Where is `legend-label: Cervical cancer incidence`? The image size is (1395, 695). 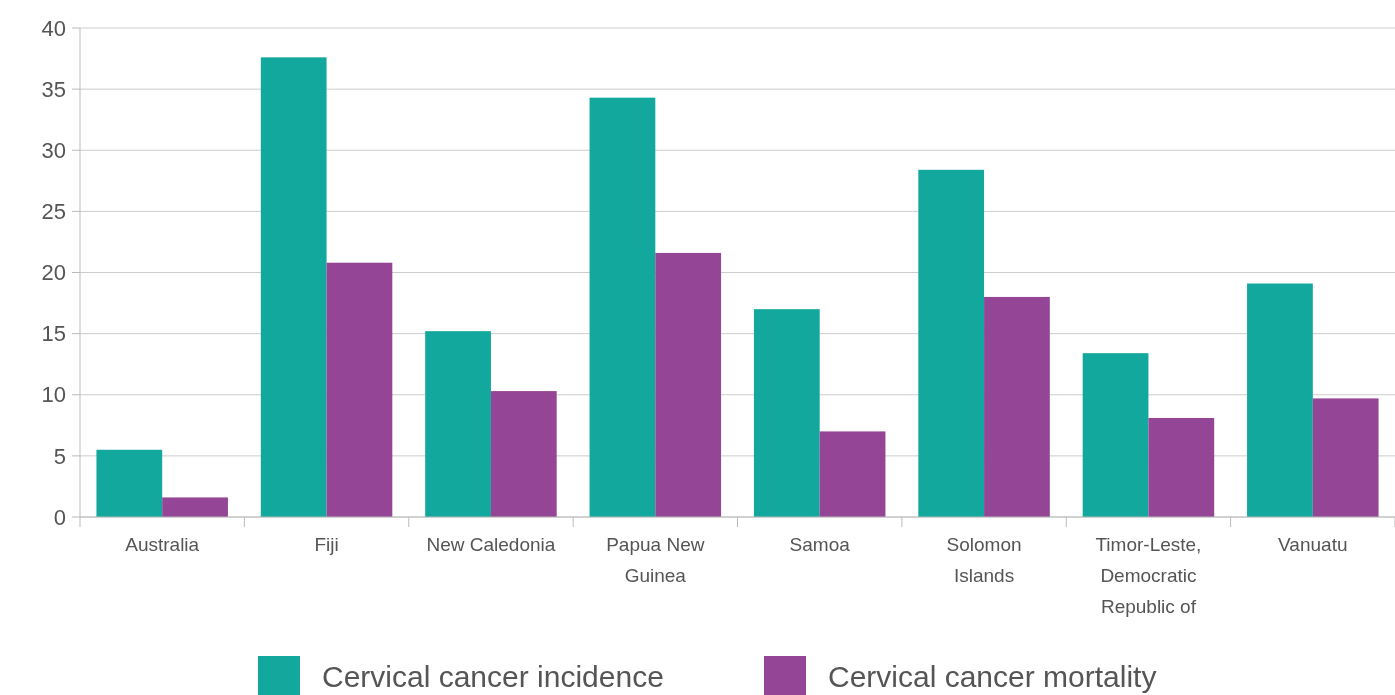 legend-label: Cervical cancer incidence is located at coordinates (493, 676).